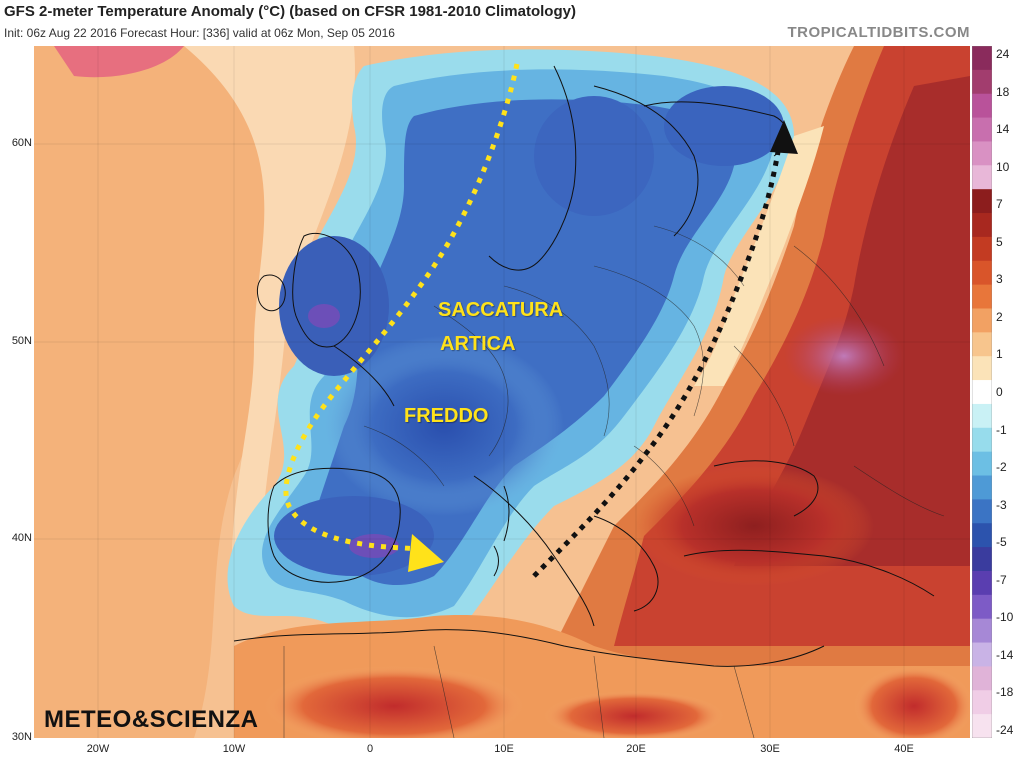  I want to click on lat-label-50n: 50N, so click(21, 341).